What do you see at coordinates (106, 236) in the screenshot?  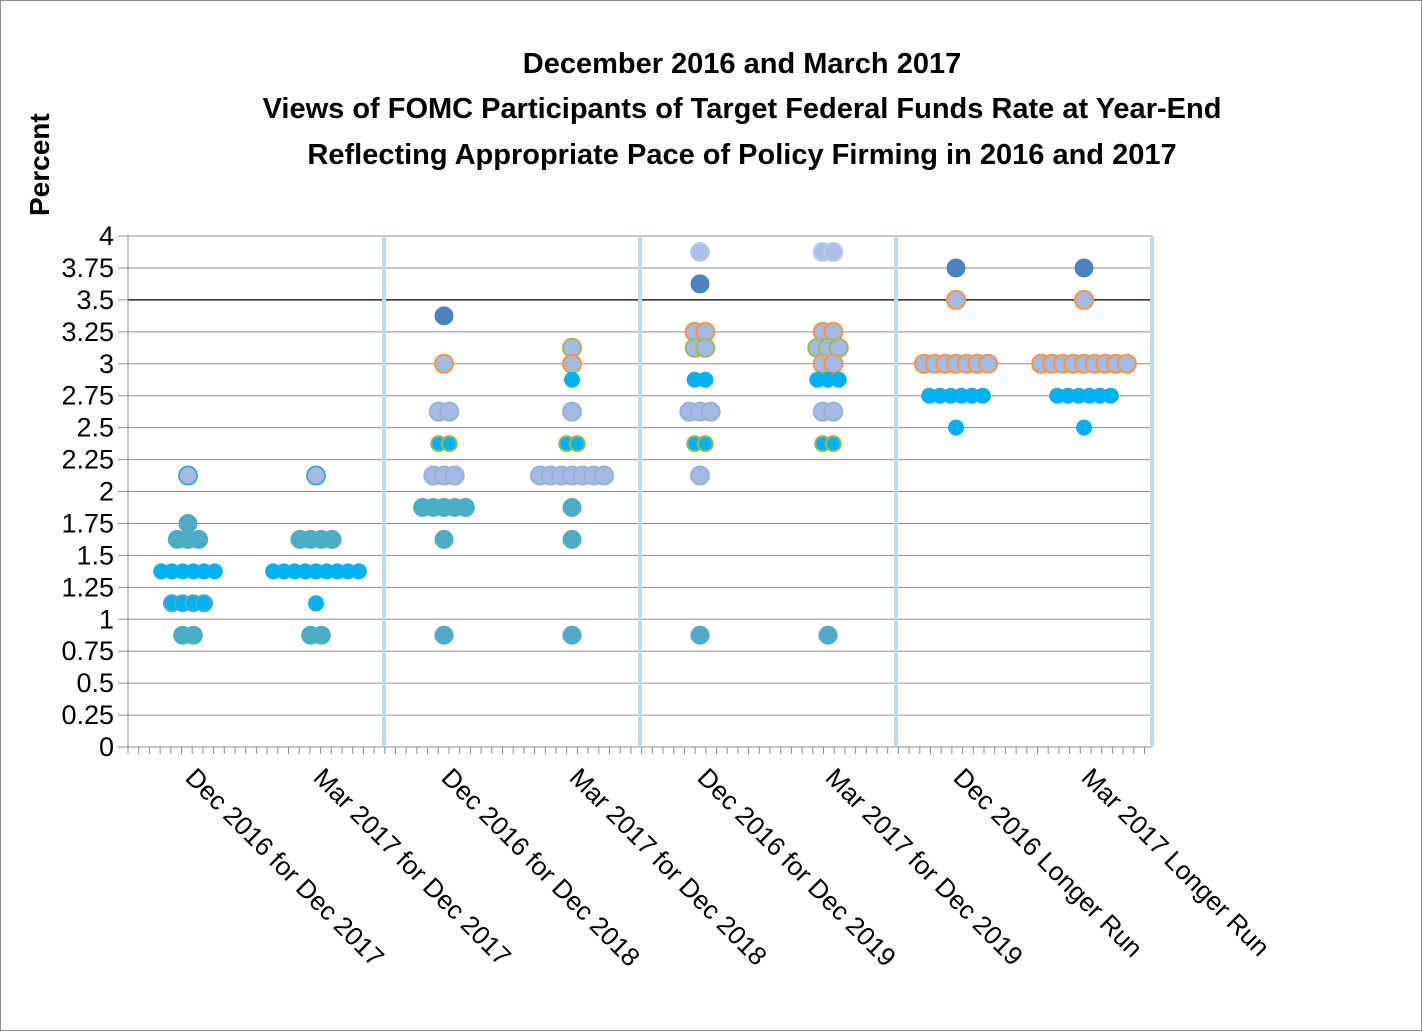 I see `y-tick-label: 4` at bounding box center [106, 236].